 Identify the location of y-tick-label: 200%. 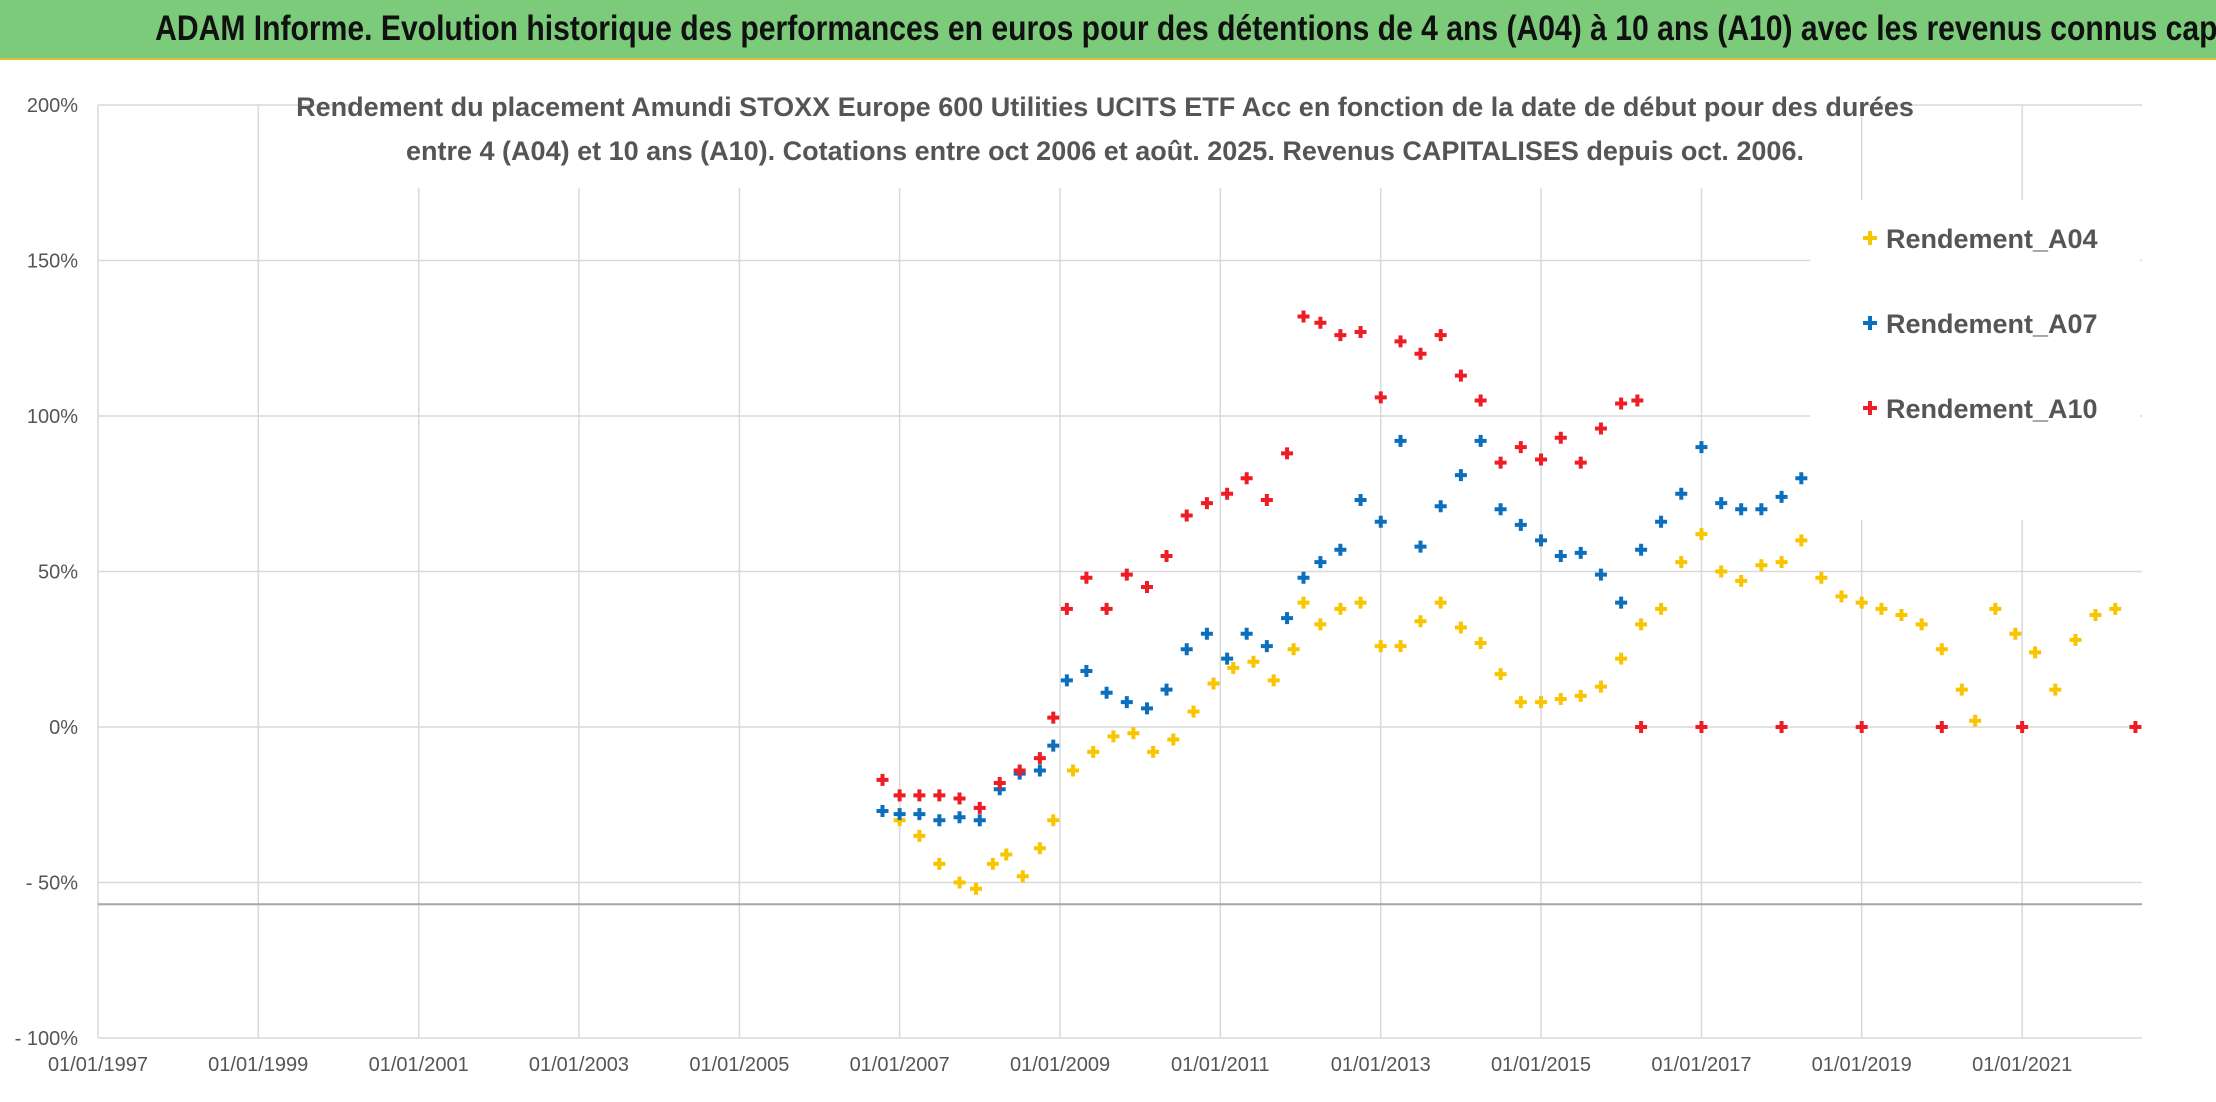
(52, 106).